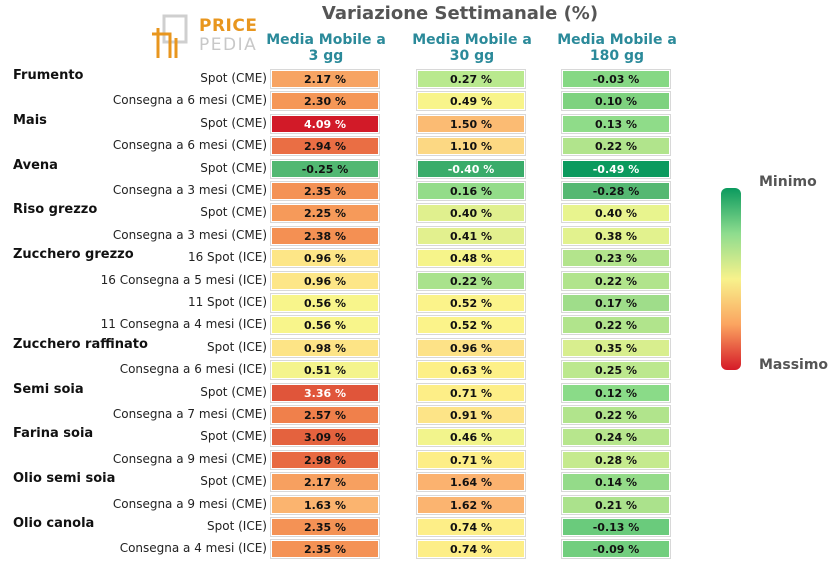 The image size is (838, 568). I want to click on heatmap-cell: -0.09 %, so click(616, 549).